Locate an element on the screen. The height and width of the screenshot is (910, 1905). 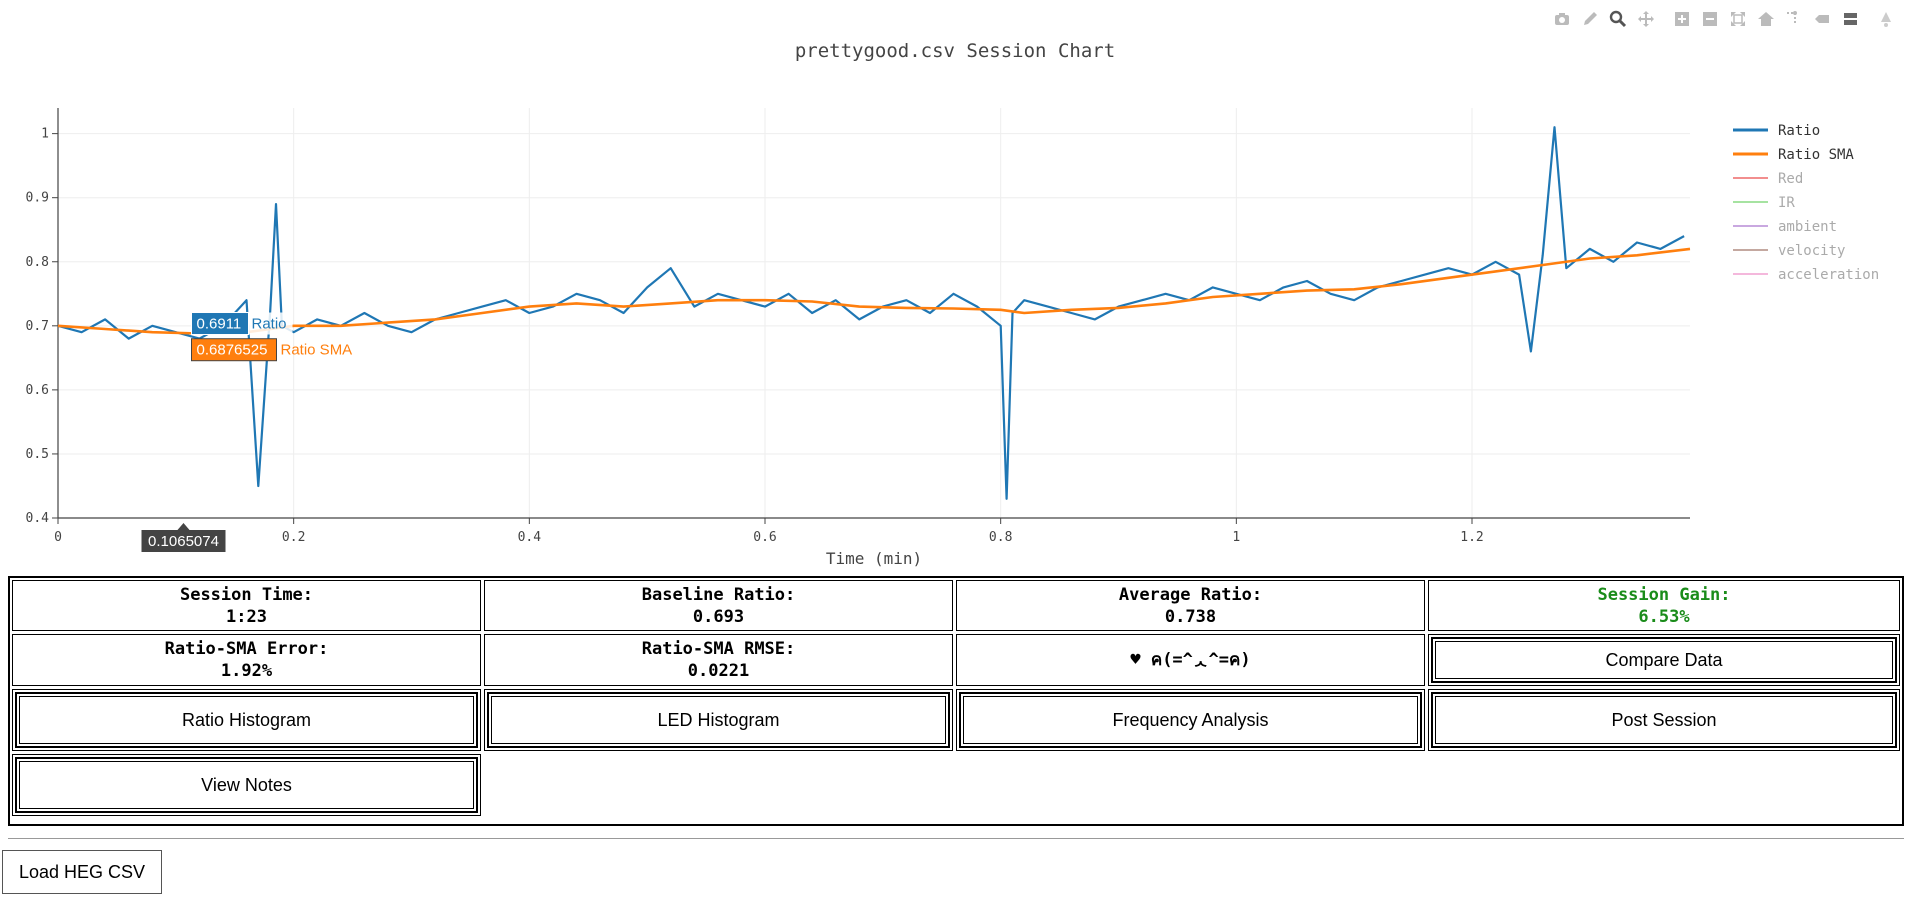
tooltip-box is located at coordinates (234, 350).